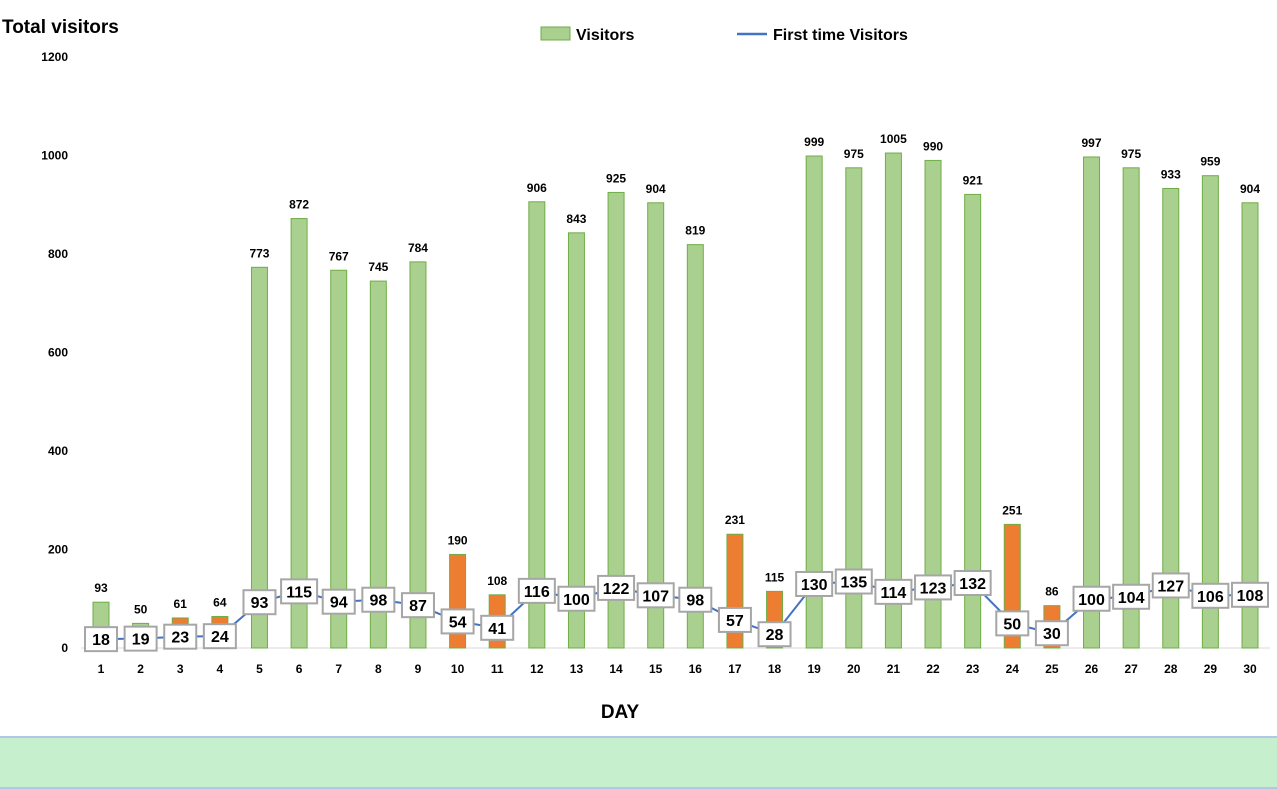 This screenshot has width=1277, height=789. I want to click on bar-value-label: 904, so click(1250, 189).